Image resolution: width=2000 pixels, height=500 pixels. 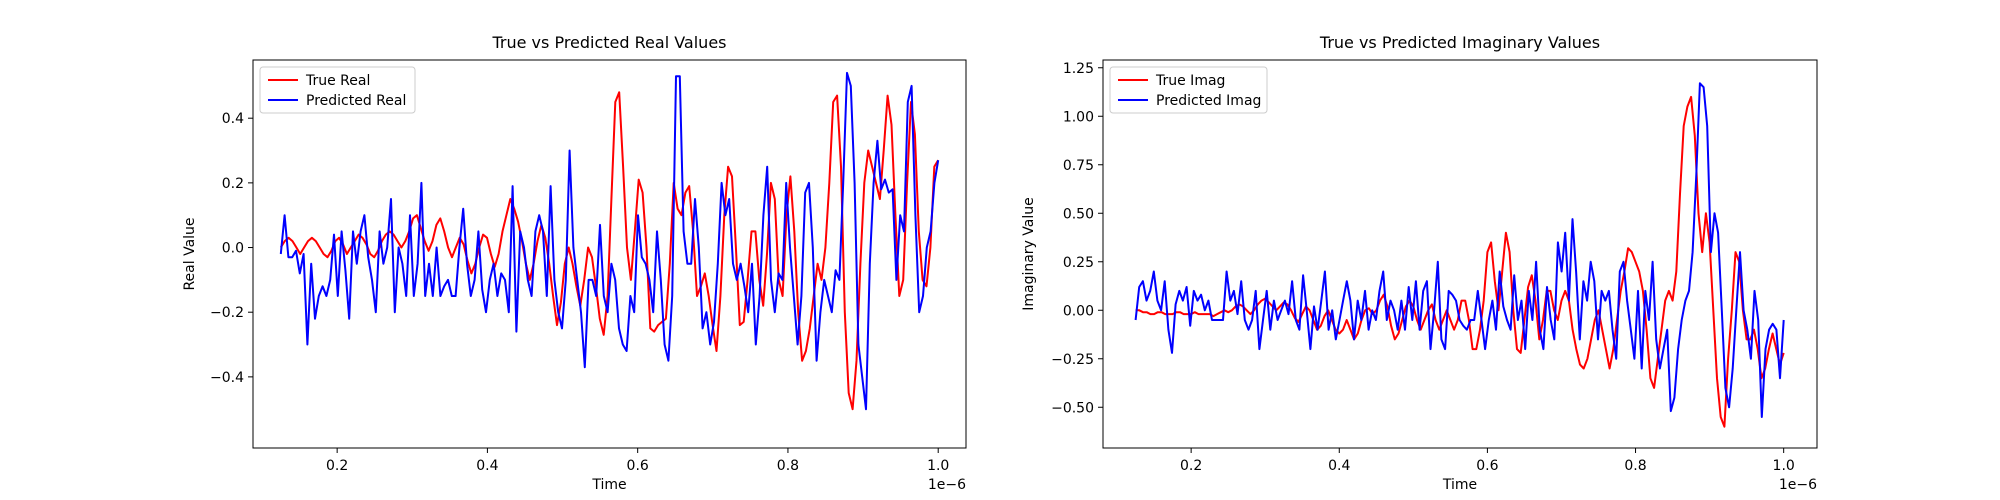 I want to click on y-tick-label: 0.50, so click(x=1078, y=214).